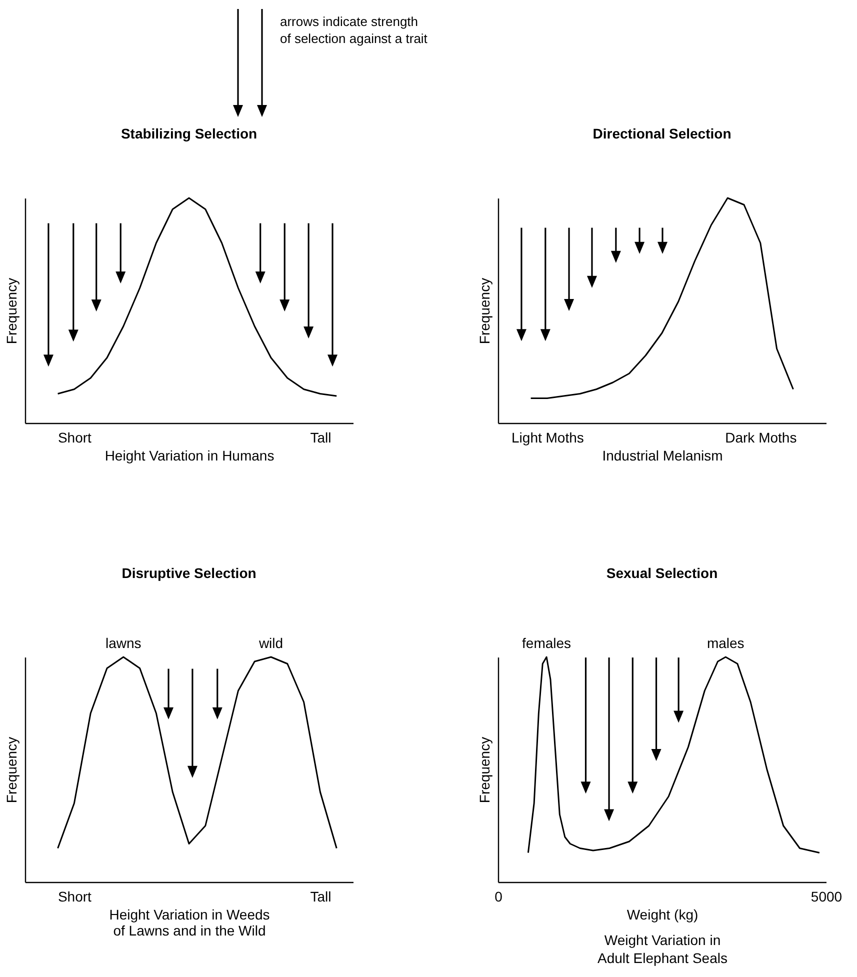  What do you see at coordinates (189, 573) in the screenshot?
I see `chart-title: Disruptive Selection` at bounding box center [189, 573].